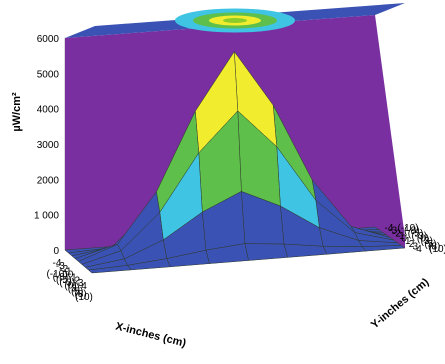 This screenshot has height=364, width=445. I want to click on z-tick-label: 5000, so click(48, 74).